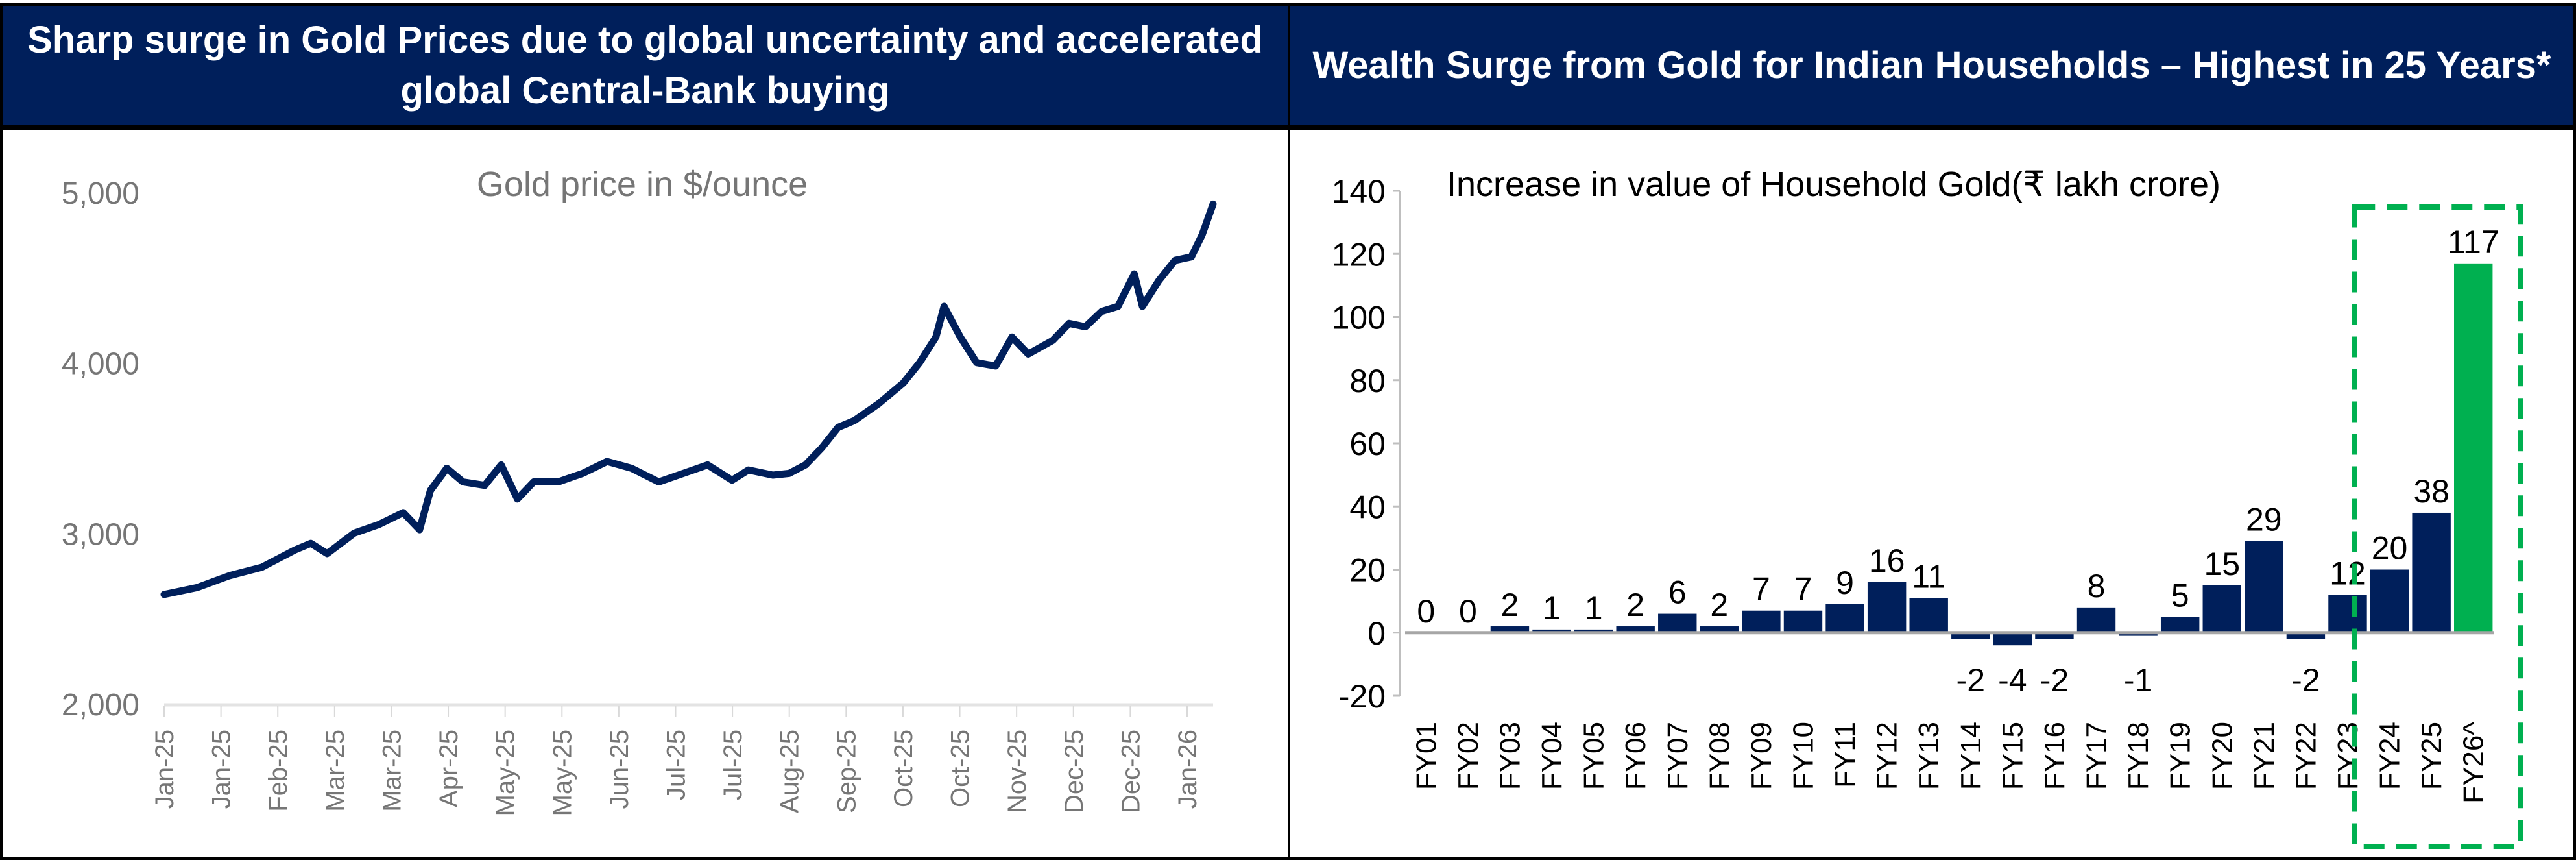 The width and height of the screenshot is (2576, 860). Describe the element at coordinates (1845, 755) in the screenshot. I see `x-tick-label: FY11` at that location.